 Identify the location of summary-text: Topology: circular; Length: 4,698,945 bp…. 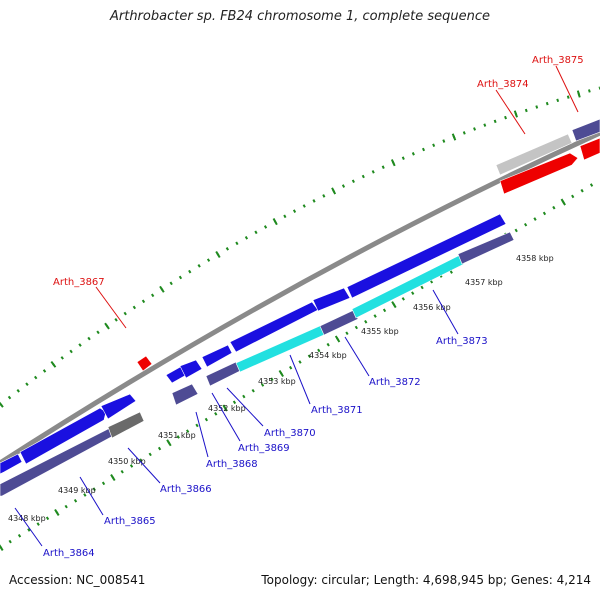
(426, 580).